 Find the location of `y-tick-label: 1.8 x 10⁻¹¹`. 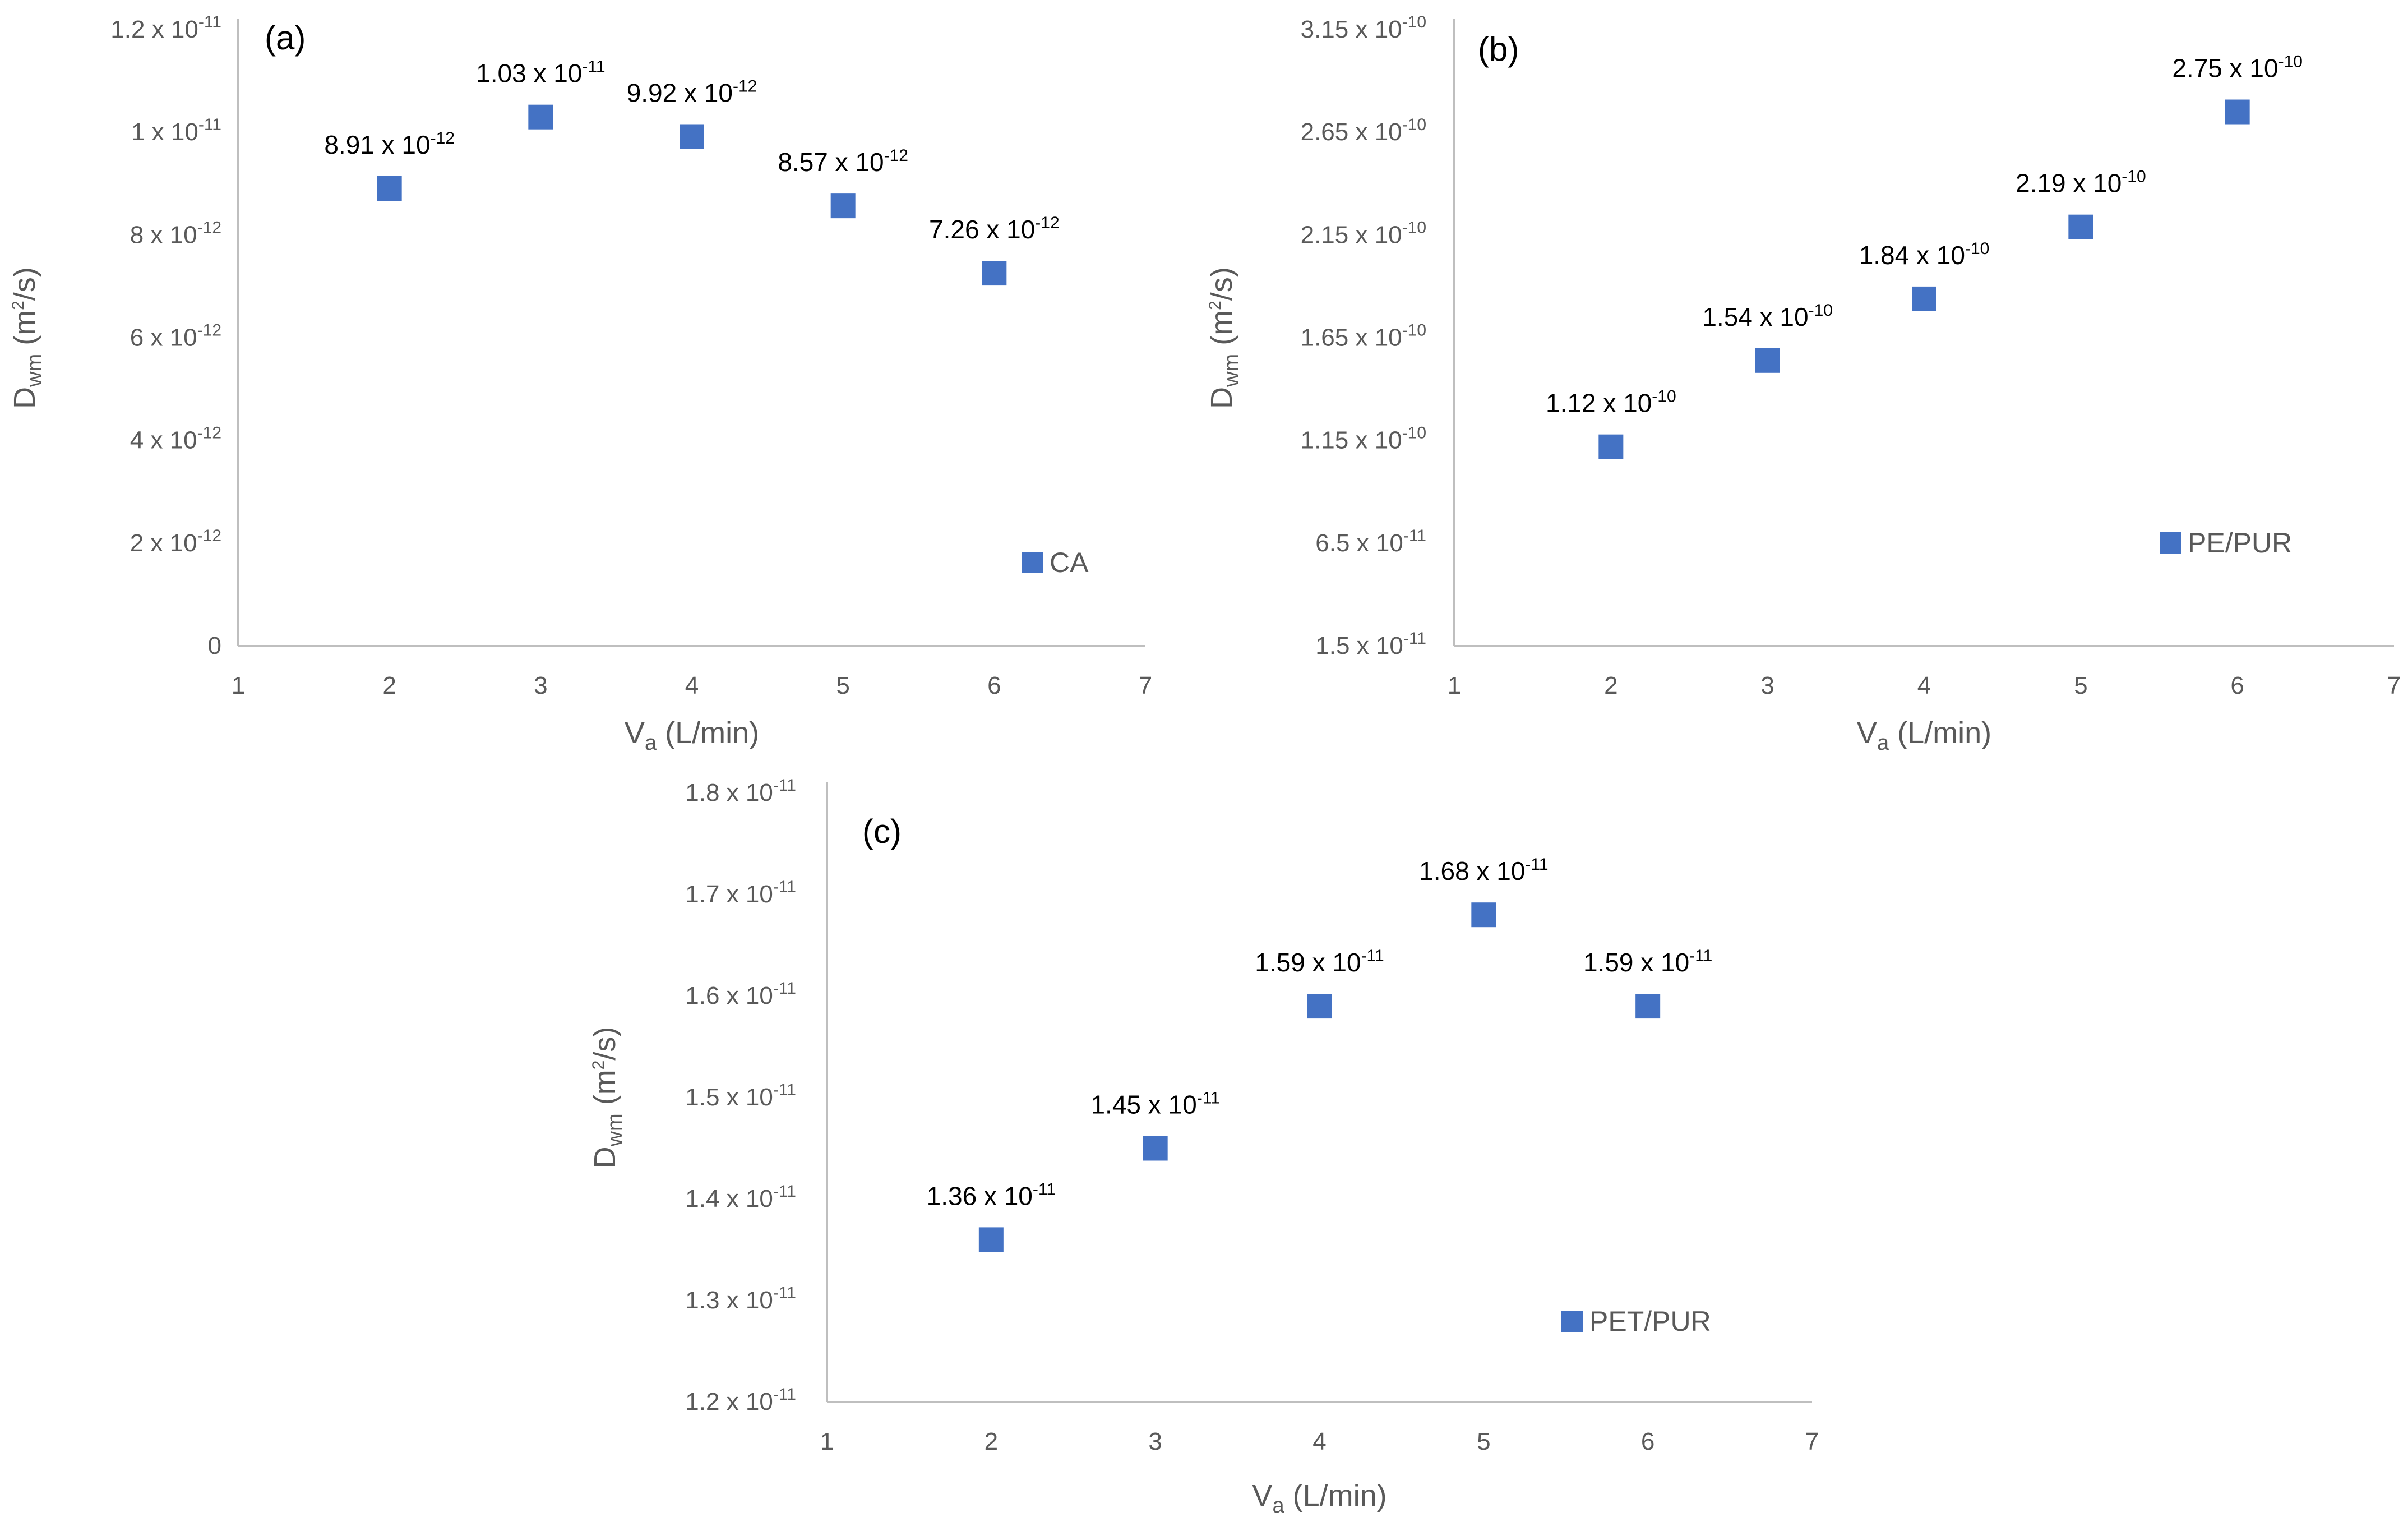

y-tick-label: 1.8 x 10⁻¹¹ is located at coordinates (740, 791).